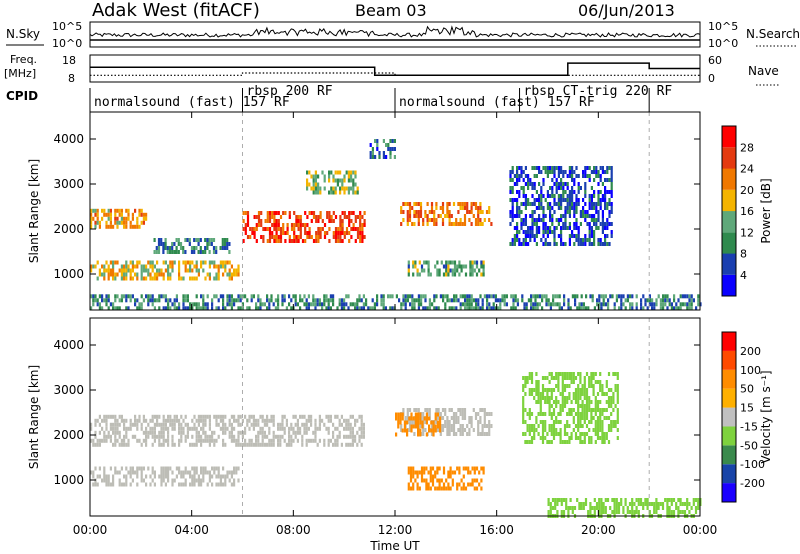  I want to click on colorbar-tick-label: -200, so click(752, 483).